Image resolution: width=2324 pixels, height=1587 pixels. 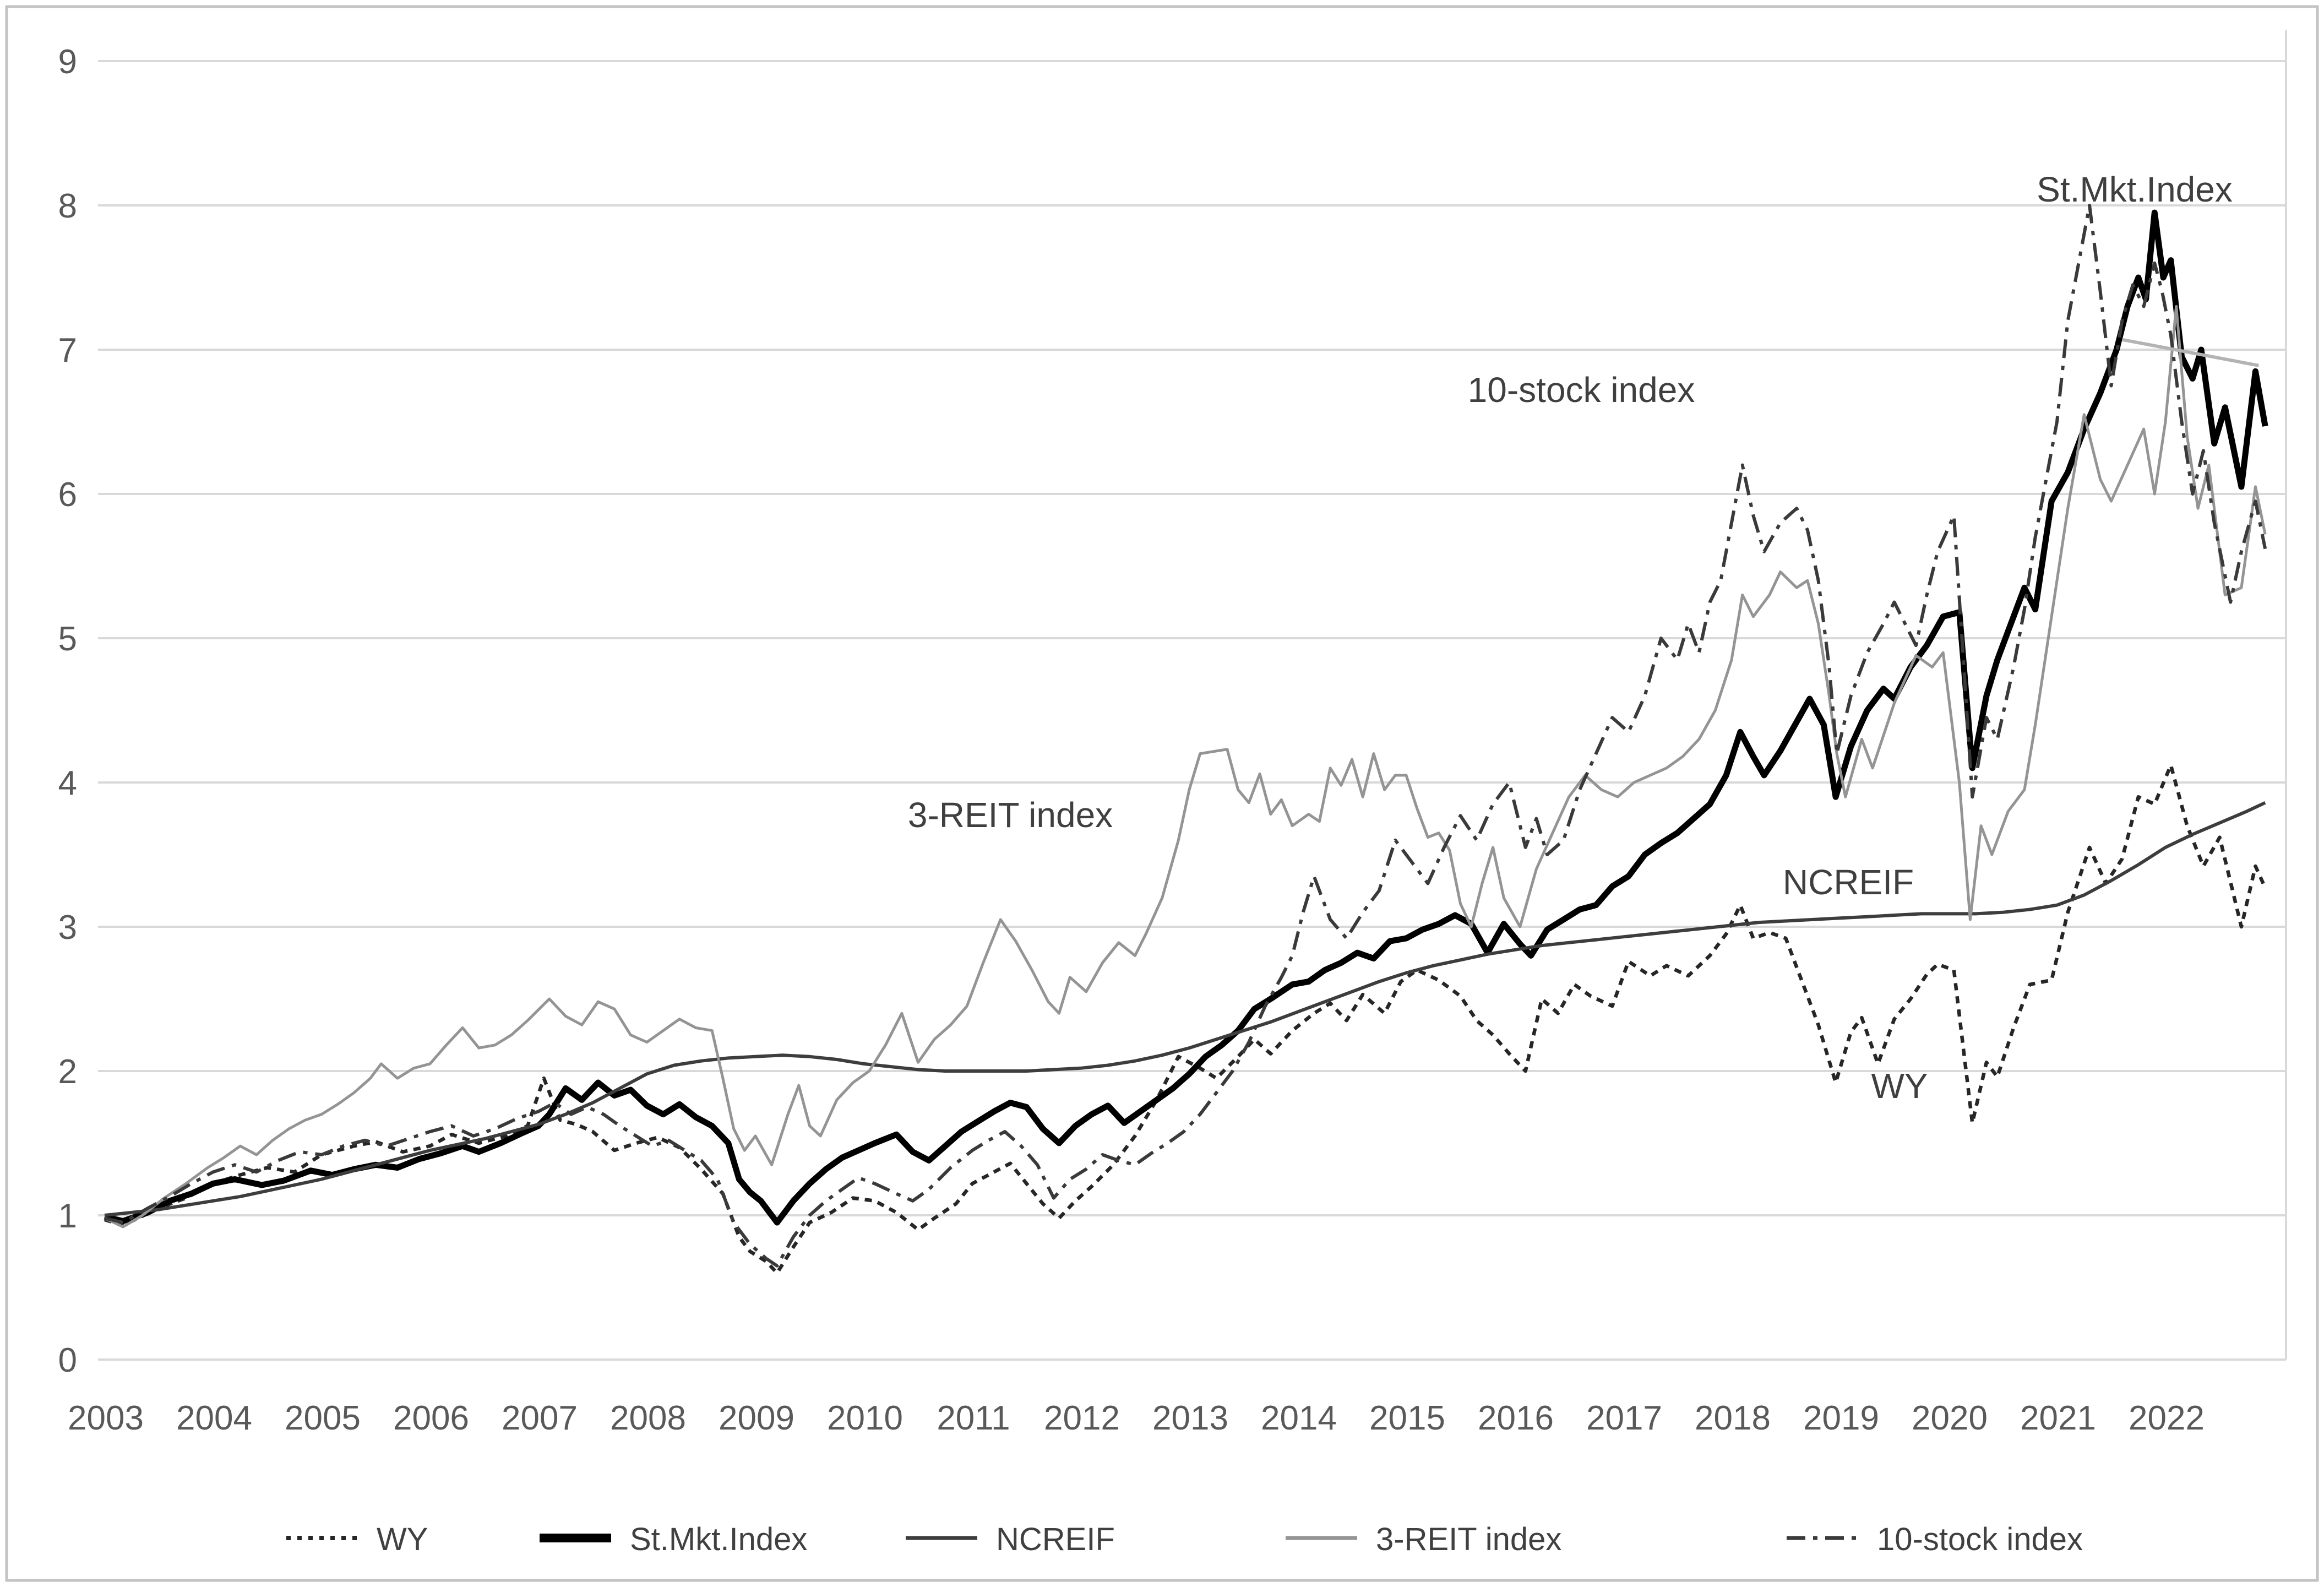 I want to click on x-tick-label-2015: 2015, so click(x=1407, y=1418).